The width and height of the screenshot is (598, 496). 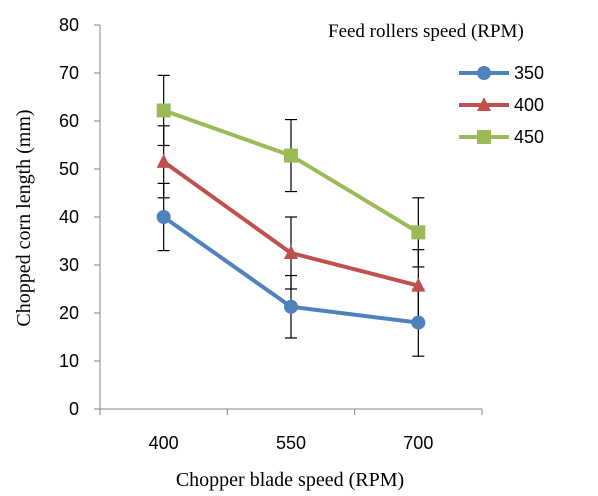 What do you see at coordinates (79, 217) in the screenshot?
I see `y-axis-ticks: 0 10 20 30 40 50 60 70 80` at bounding box center [79, 217].